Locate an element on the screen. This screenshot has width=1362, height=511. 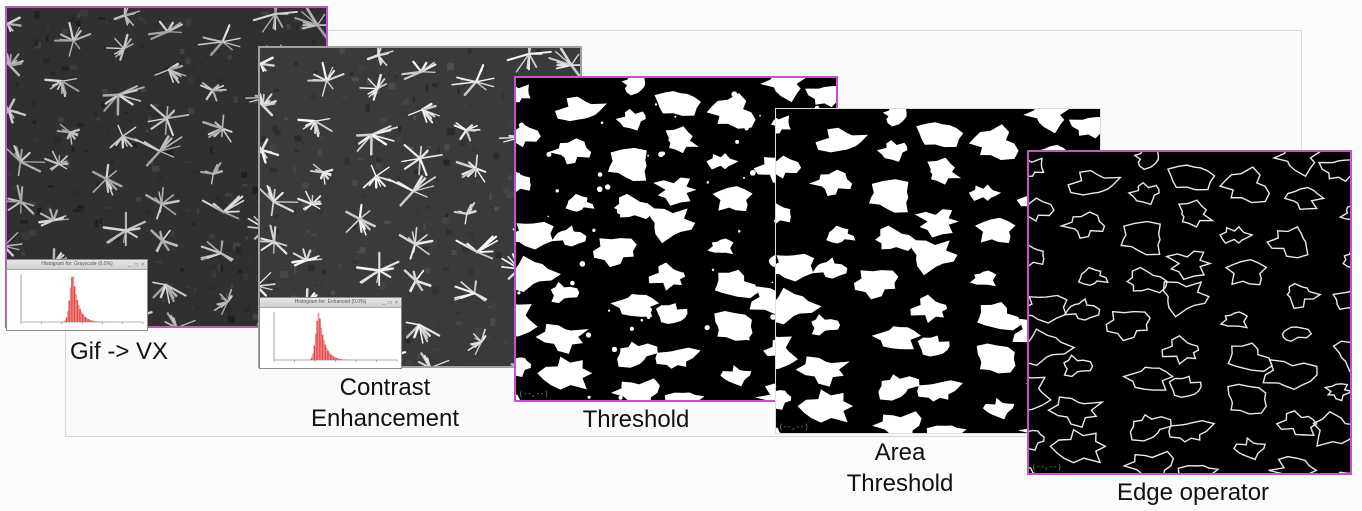
caption-line: Contrast is located at coordinates (385, 387).